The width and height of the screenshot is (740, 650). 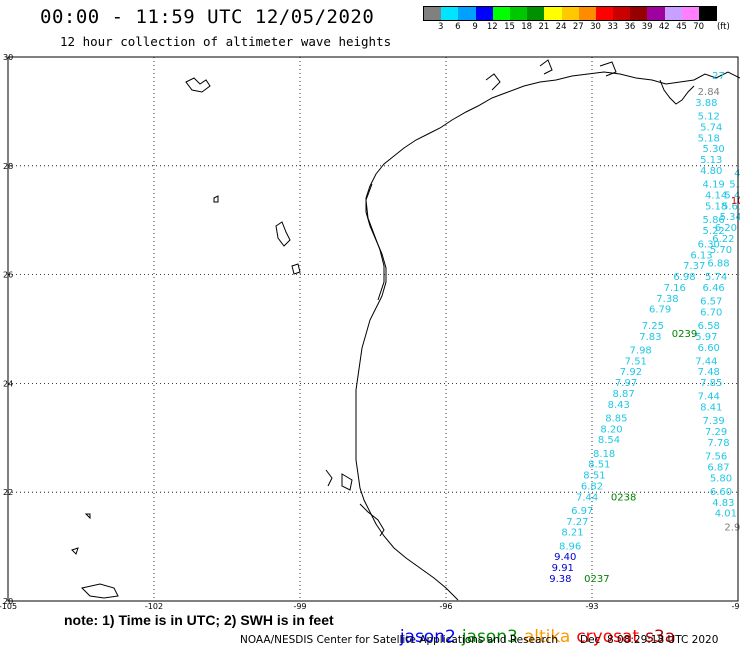 What do you see at coordinates (653, 326) in the screenshot?
I see `wave-height-reading: 7.25` at bounding box center [653, 326].